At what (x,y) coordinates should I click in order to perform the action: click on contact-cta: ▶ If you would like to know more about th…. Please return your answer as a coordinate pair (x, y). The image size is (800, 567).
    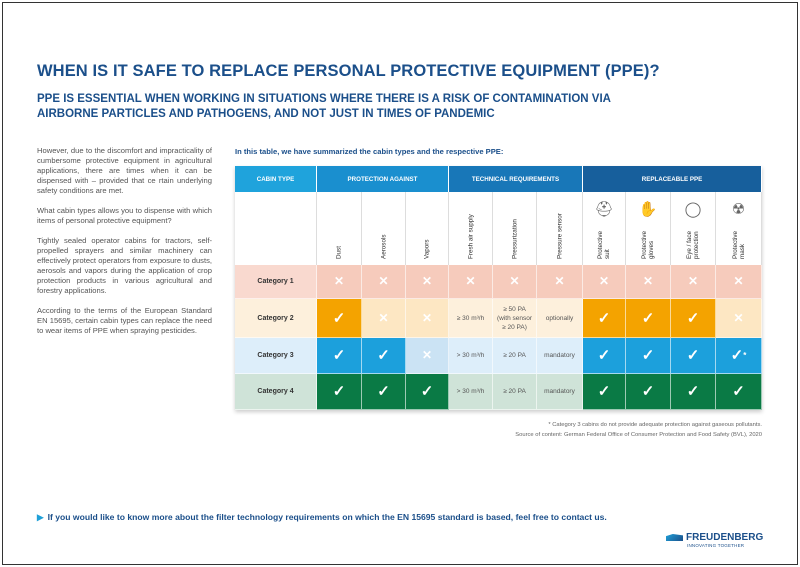
    Looking at the image, I should click on (322, 517).